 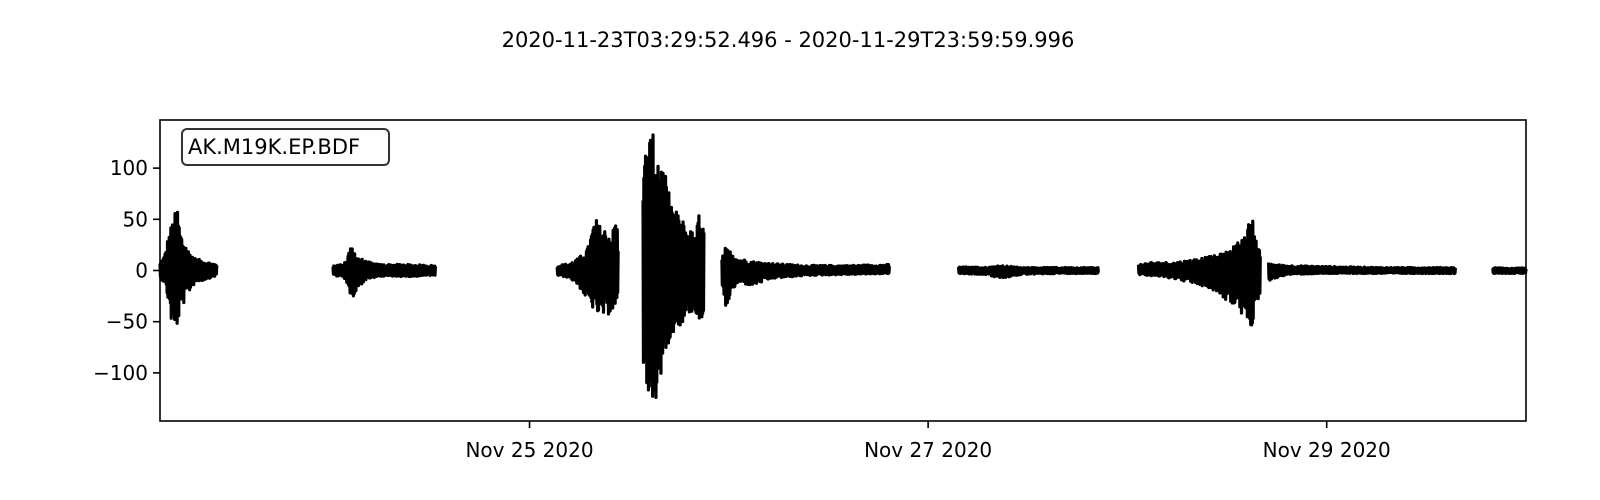 What do you see at coordinates (274, 147) in the screenshot?
I see `legend-label: AK.M19K.EP.BDF` at bounding box center [274, 147].